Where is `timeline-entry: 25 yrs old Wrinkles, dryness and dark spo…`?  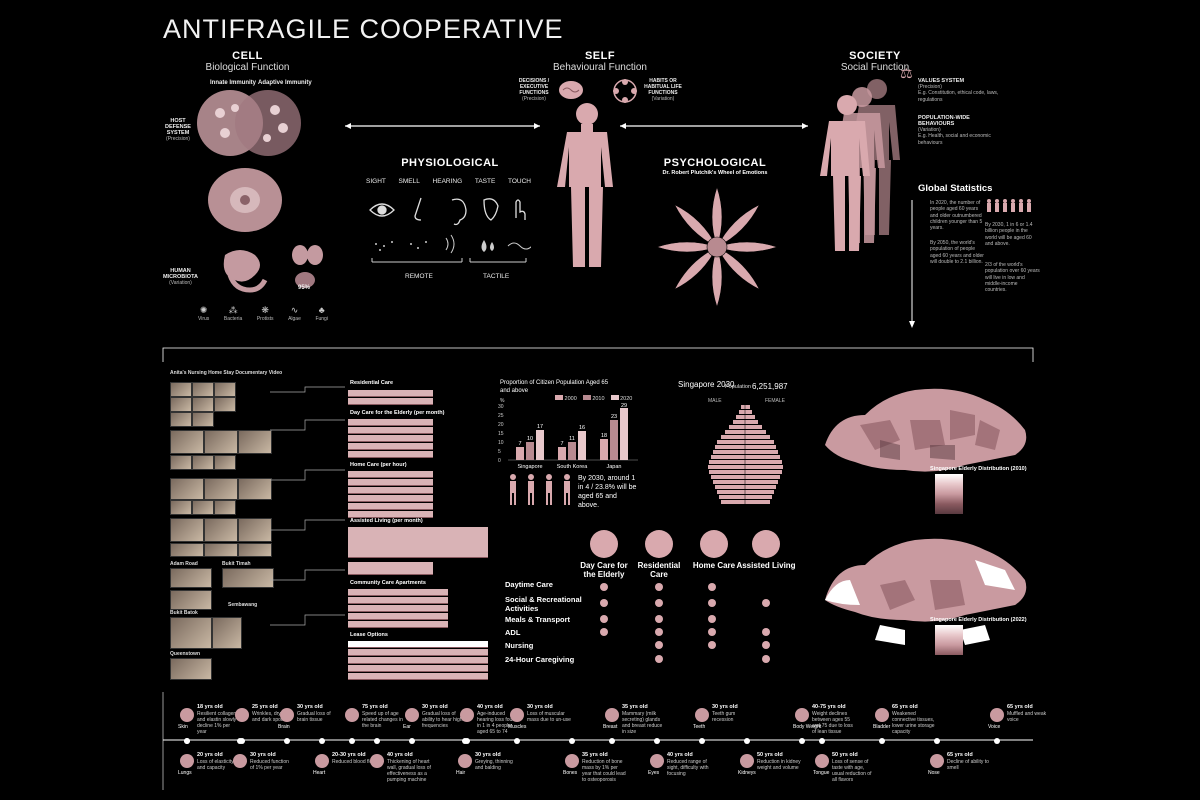
timeline-entry: 25 yrs old Wrinkles, dryness and dark spo… is located at coordinates (274, 713).